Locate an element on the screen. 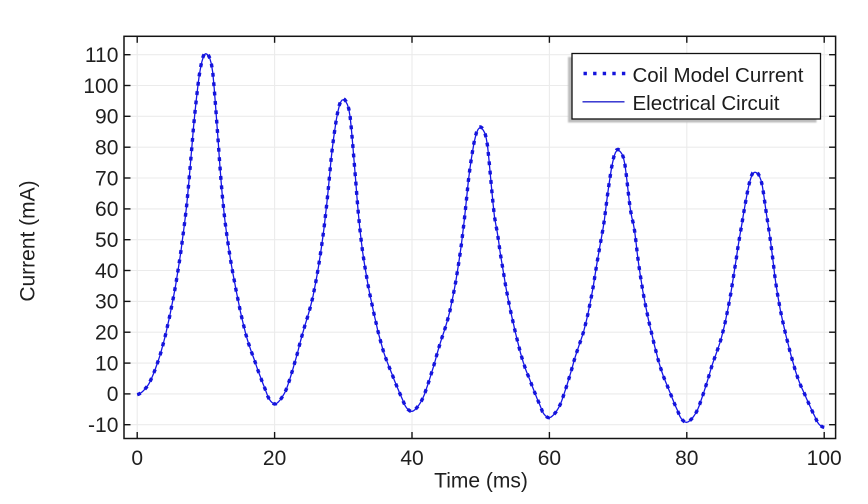 The width and height of the screenshot is (868, 504). svg-text: -10 is located at coordinates (103, 425).